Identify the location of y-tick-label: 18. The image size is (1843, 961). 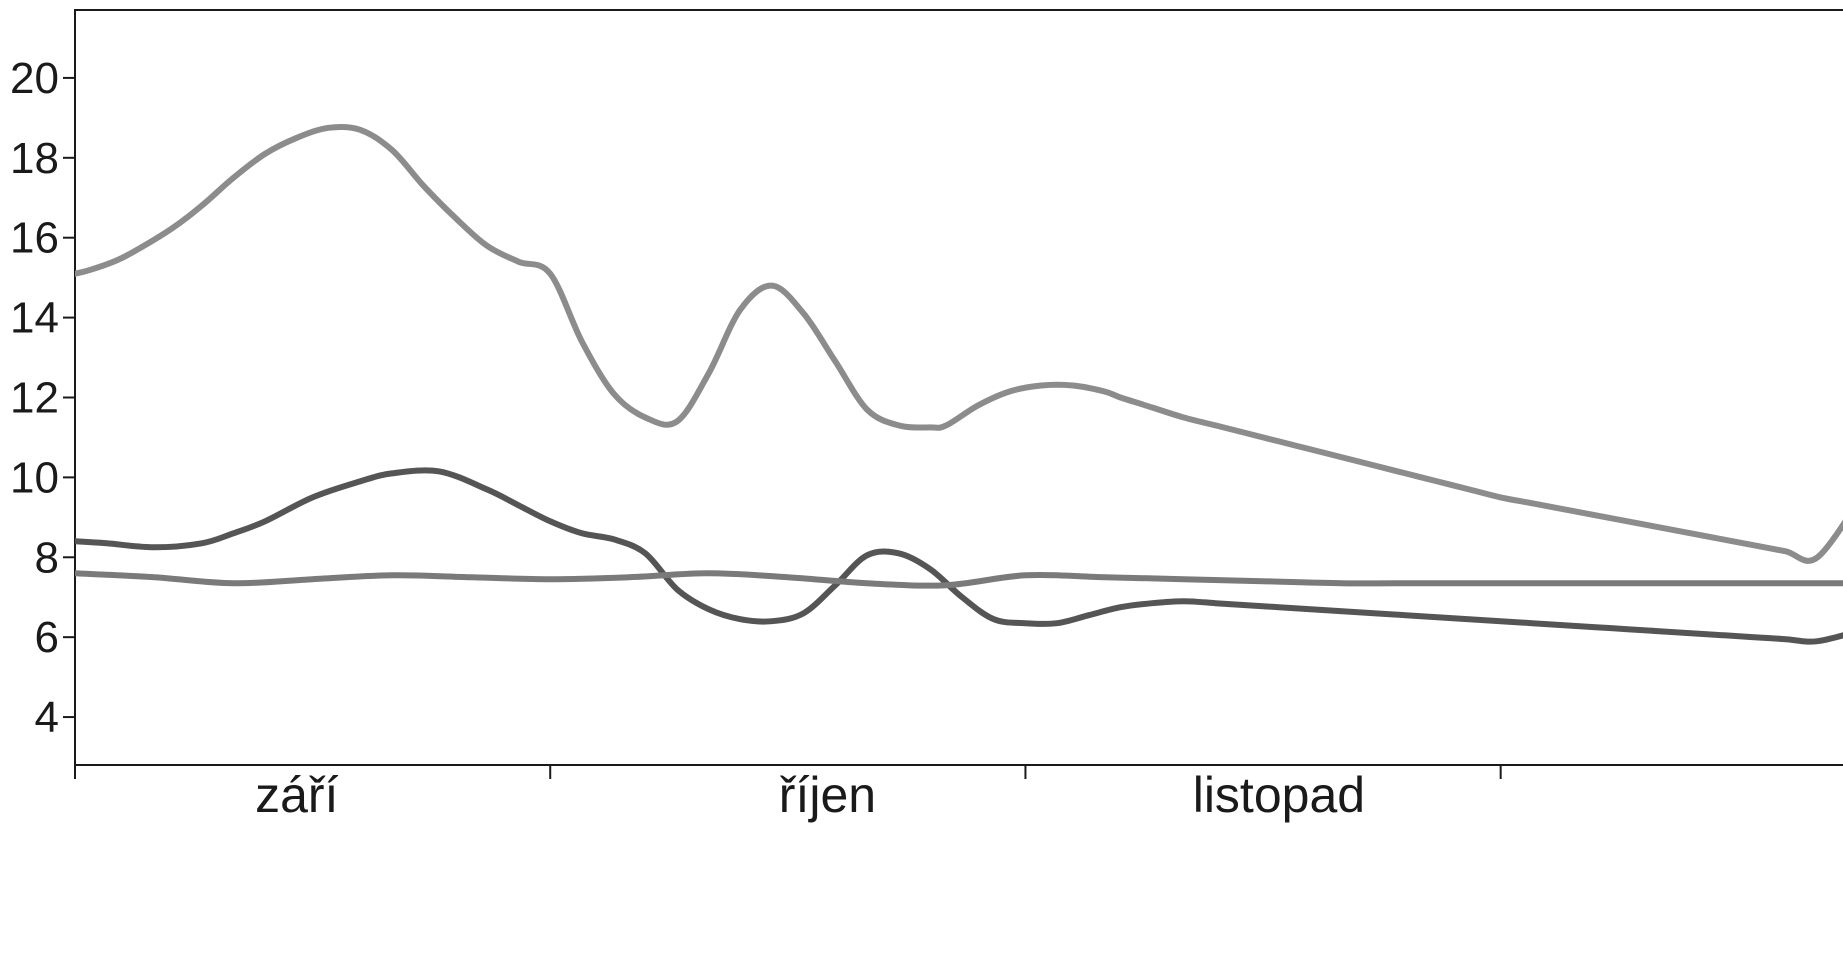
(34, 158).